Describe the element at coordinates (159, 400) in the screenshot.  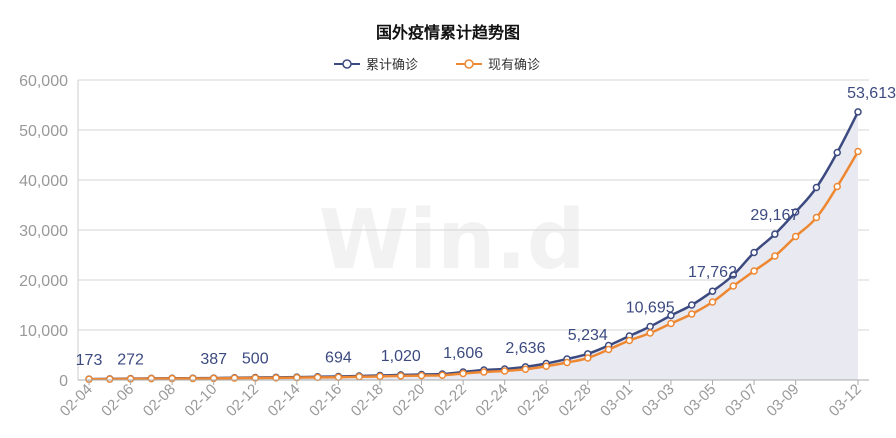
I see `x-tick-label: 02-08` at that location.